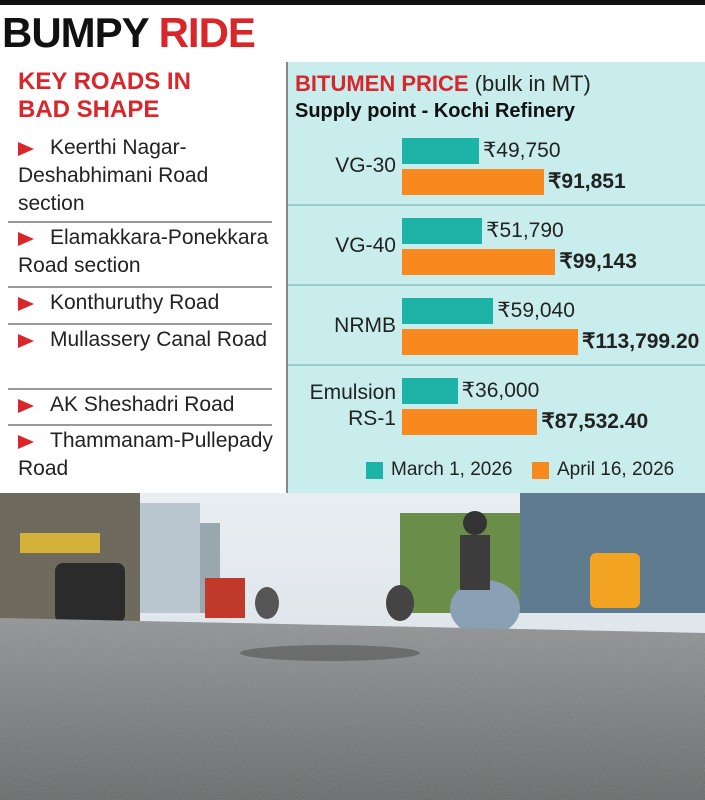 The width and height of the screenshot is (705, 800). Describe the element at coordinates (352, 2) in the screenshot. I see `top-band` at that location.